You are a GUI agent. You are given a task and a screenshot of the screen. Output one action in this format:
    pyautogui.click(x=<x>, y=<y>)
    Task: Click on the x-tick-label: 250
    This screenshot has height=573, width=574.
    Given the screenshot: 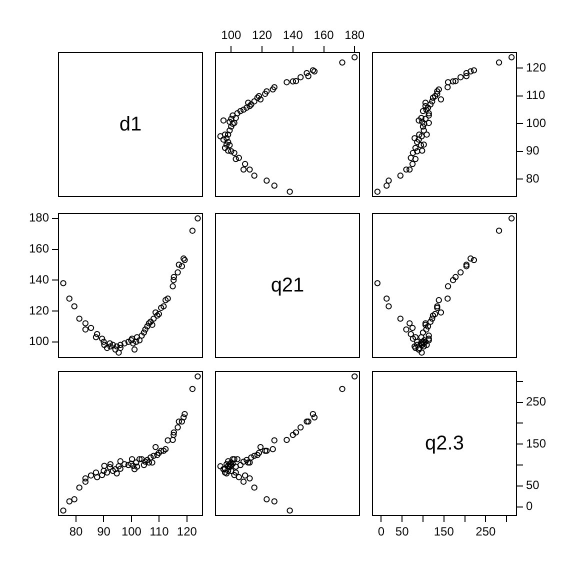 What is the action you would take?
    pyautogui.click(x=486, y=531)
    